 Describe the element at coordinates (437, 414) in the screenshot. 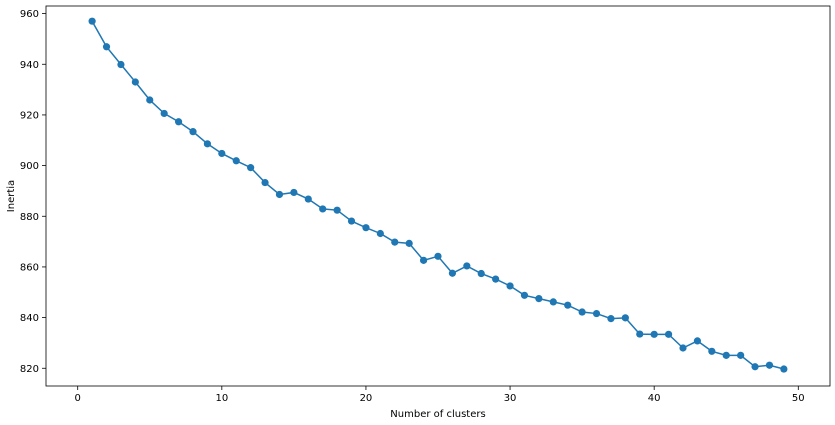

I see `x-axis-label: Number of clusters` at that location.